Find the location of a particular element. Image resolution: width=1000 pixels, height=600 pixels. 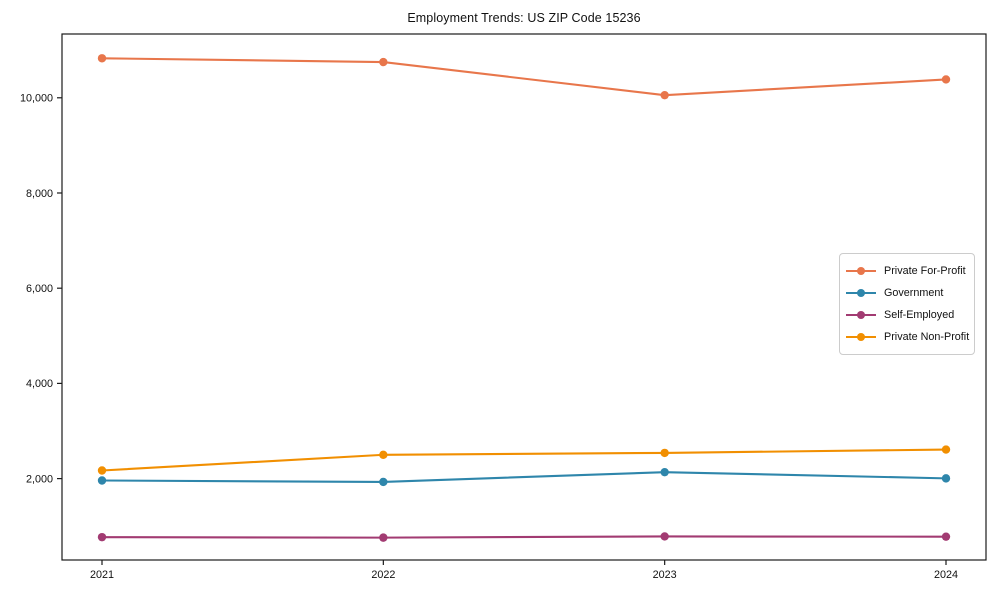

x-tick-label: 2021 is located at coordinates (102, 575).